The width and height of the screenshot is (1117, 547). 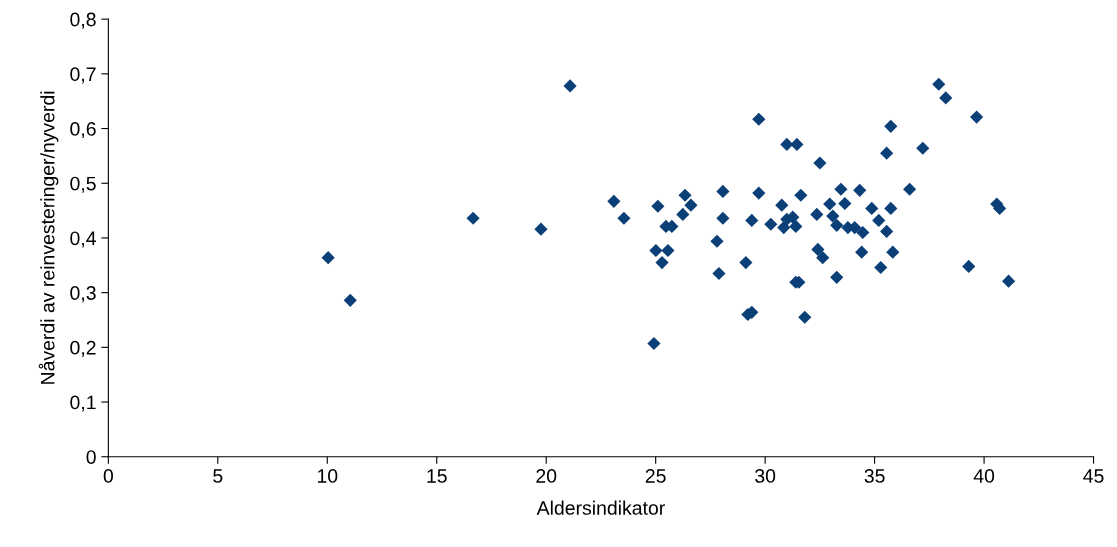 I want to click on x-tick-label: 40, so click(x=984, y=476).